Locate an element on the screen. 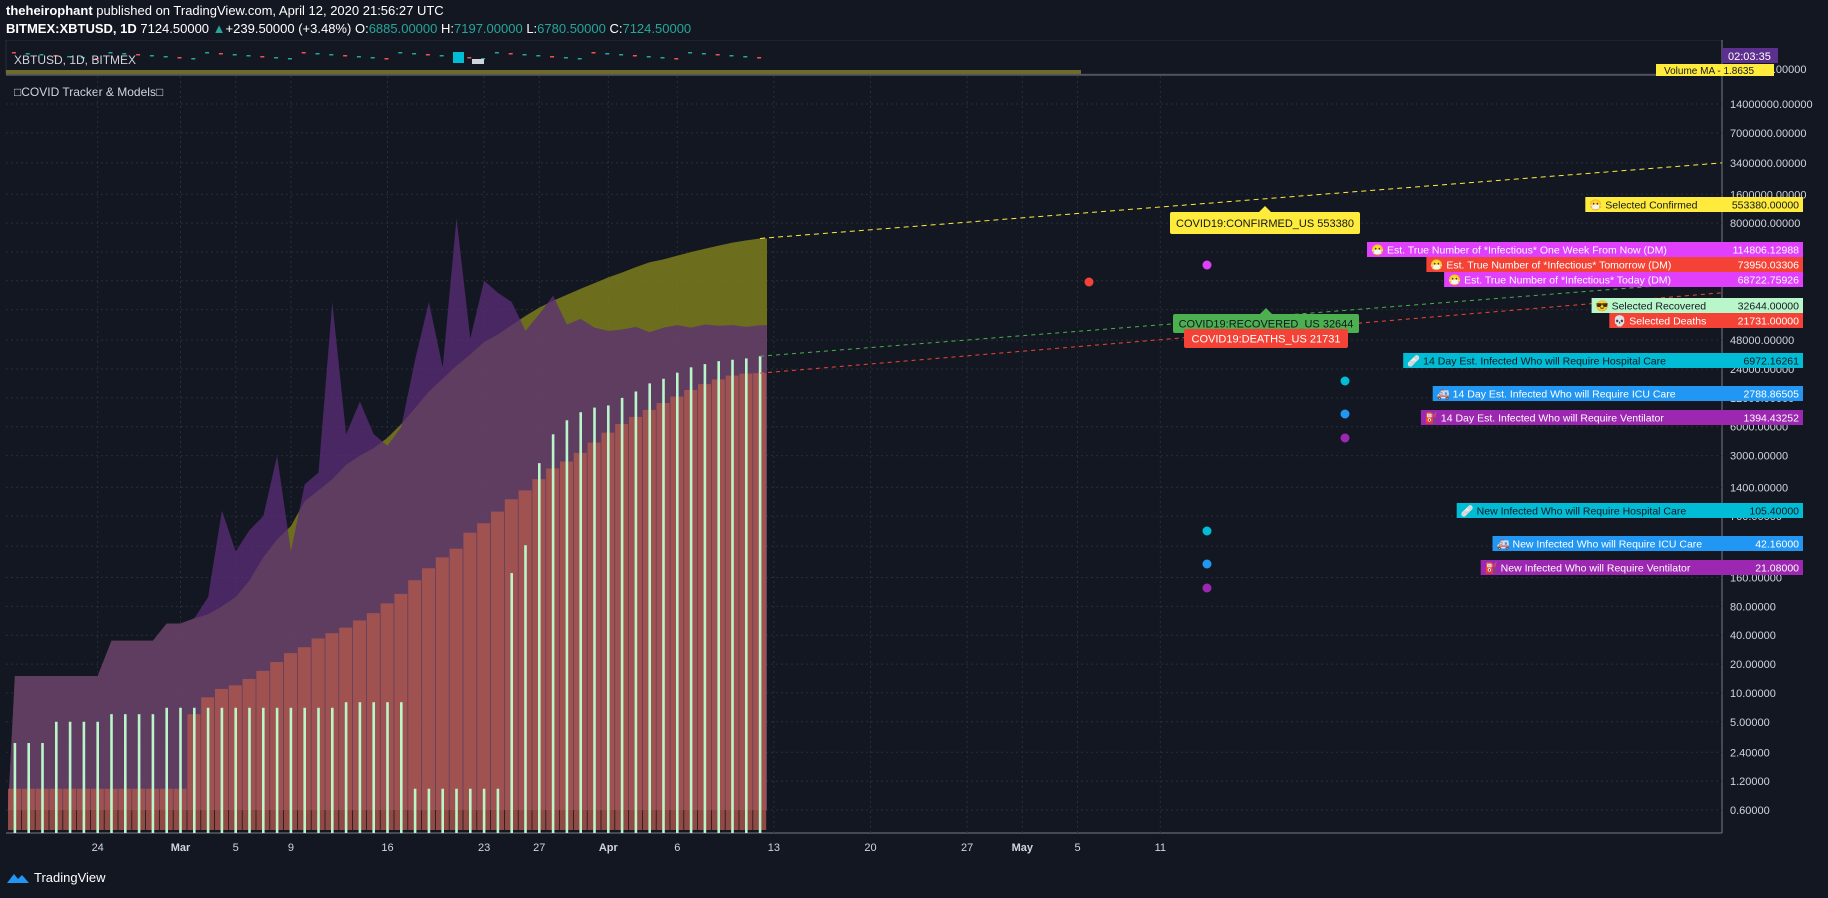 This screenshot has width=1828, height=898. y-tick-label: 2.40000 is located at coordinates (1750, 753).